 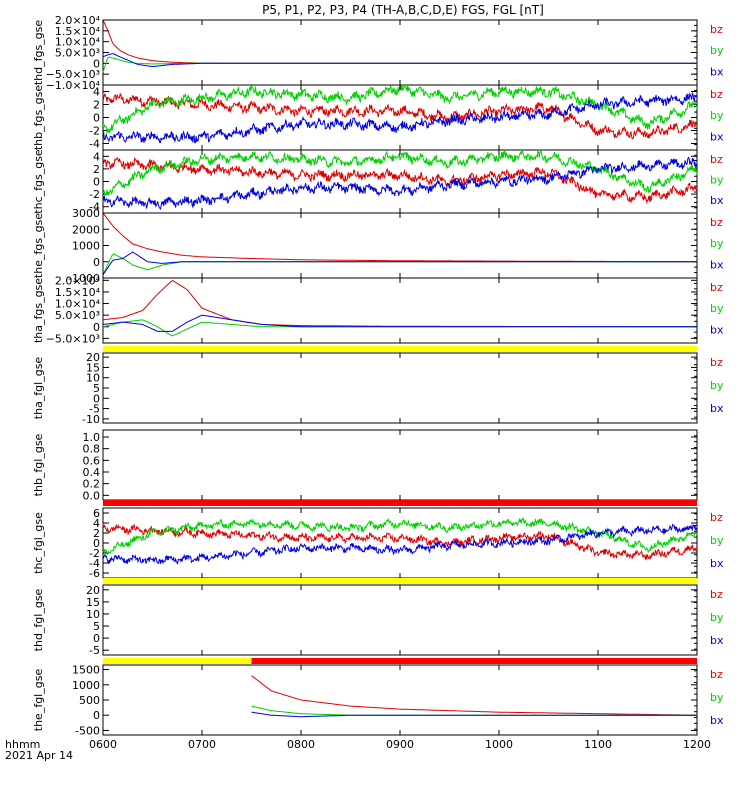 I want to click on x-tick-label: 1100, so click(x=598, y=744).